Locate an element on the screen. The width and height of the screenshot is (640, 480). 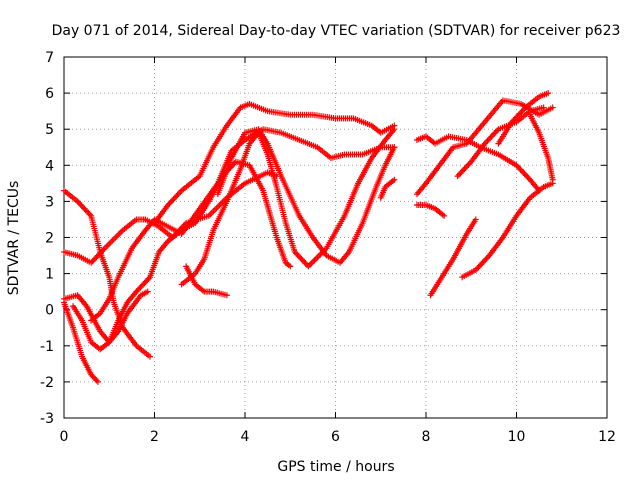
series-arc-g is located at coordinates (274, 163).